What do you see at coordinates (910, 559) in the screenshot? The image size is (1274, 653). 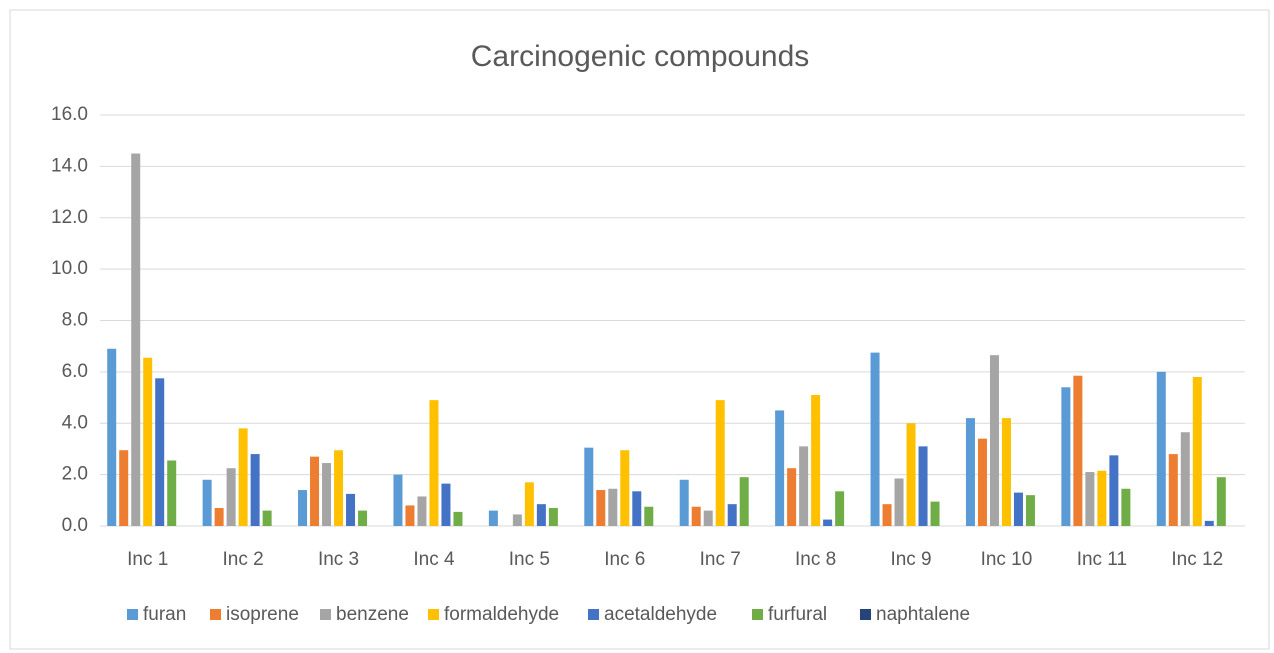 I see `x-tick-label: Inc 9` at bounding box center [910, 559].